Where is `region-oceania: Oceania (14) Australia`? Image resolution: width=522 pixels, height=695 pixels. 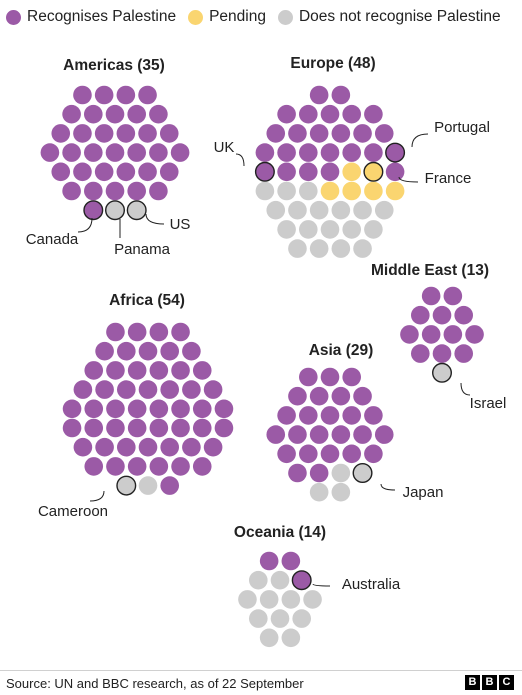 region-oceania: Oceania (14) Australia is located at coordinates (317, 586).